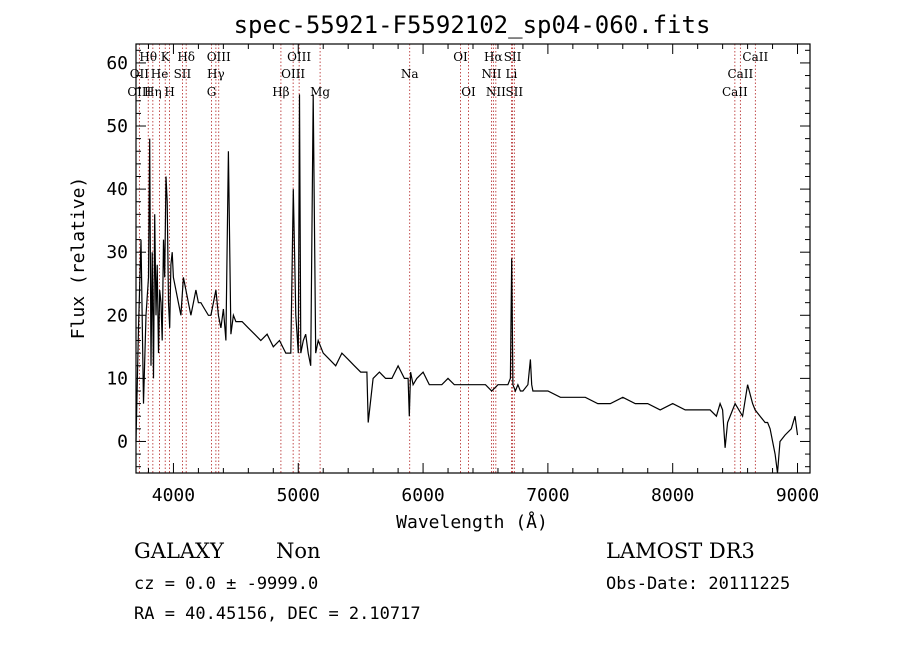 Image resolution: width=900 pixels, height=649 pixels. Describe the element at coordinates (298, 551) in the screenshot. I see `object-subclass: Non` at that location.